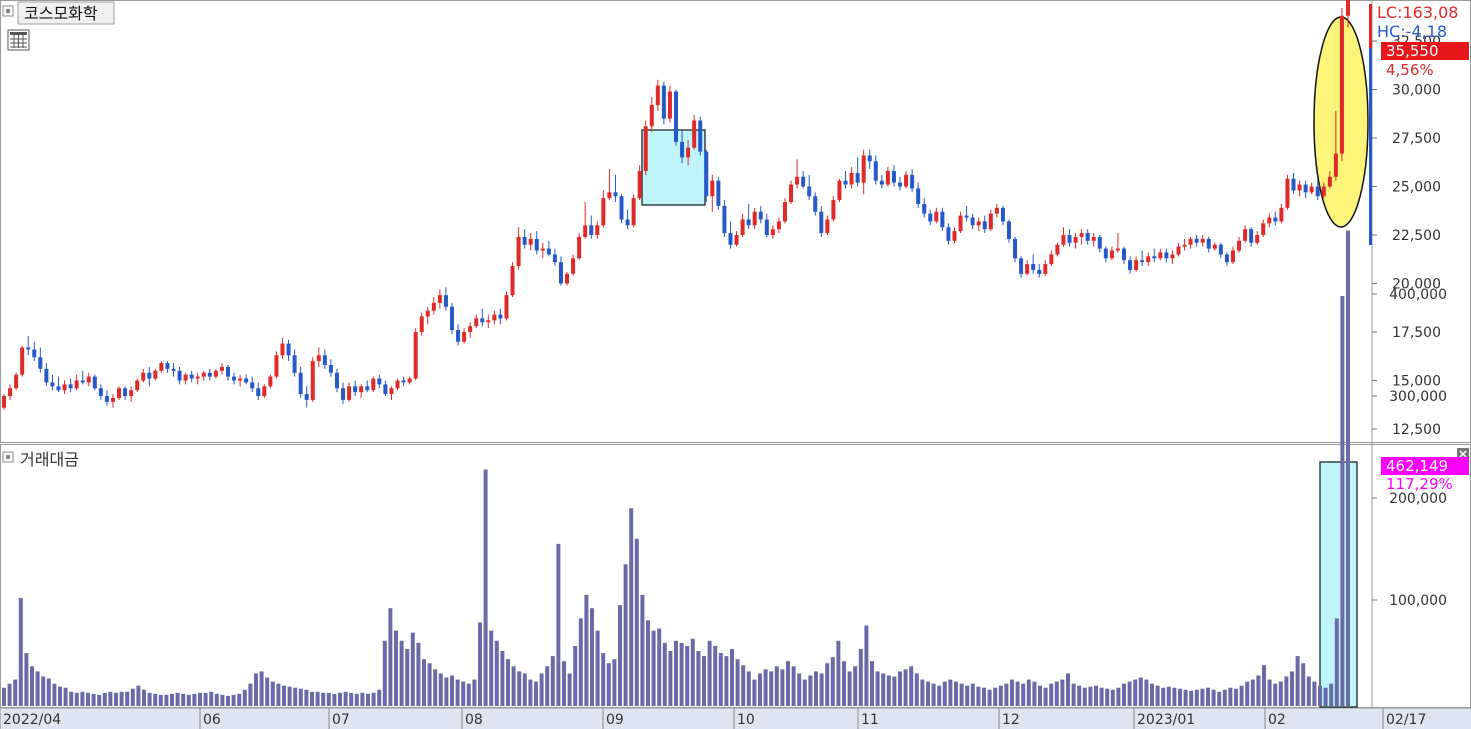  I want to click on x-axis-label: 12, so click(1011, 720).